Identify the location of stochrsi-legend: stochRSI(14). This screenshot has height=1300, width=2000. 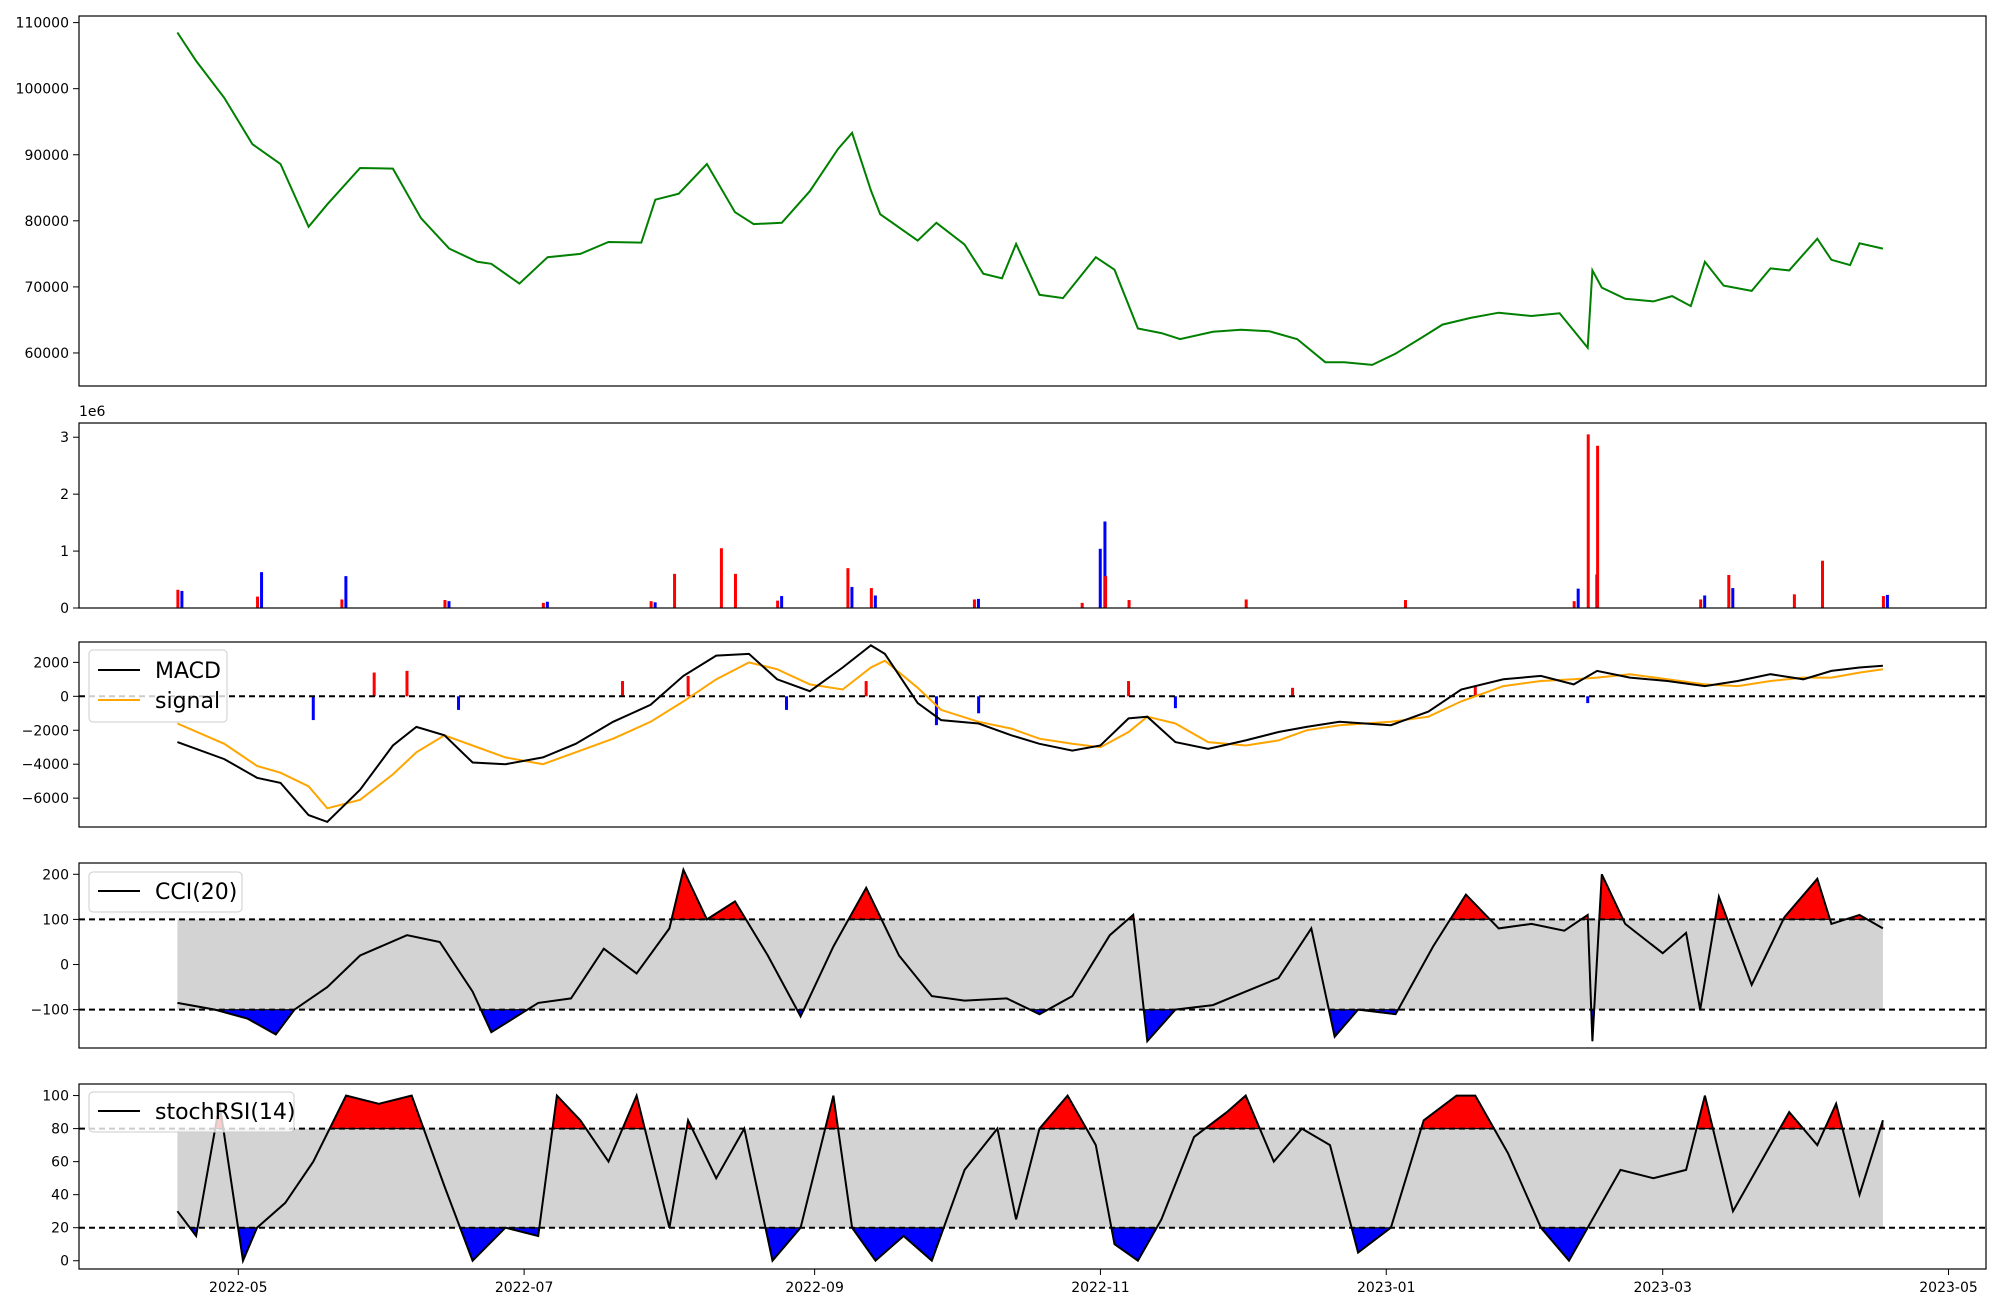
(192, 1112).